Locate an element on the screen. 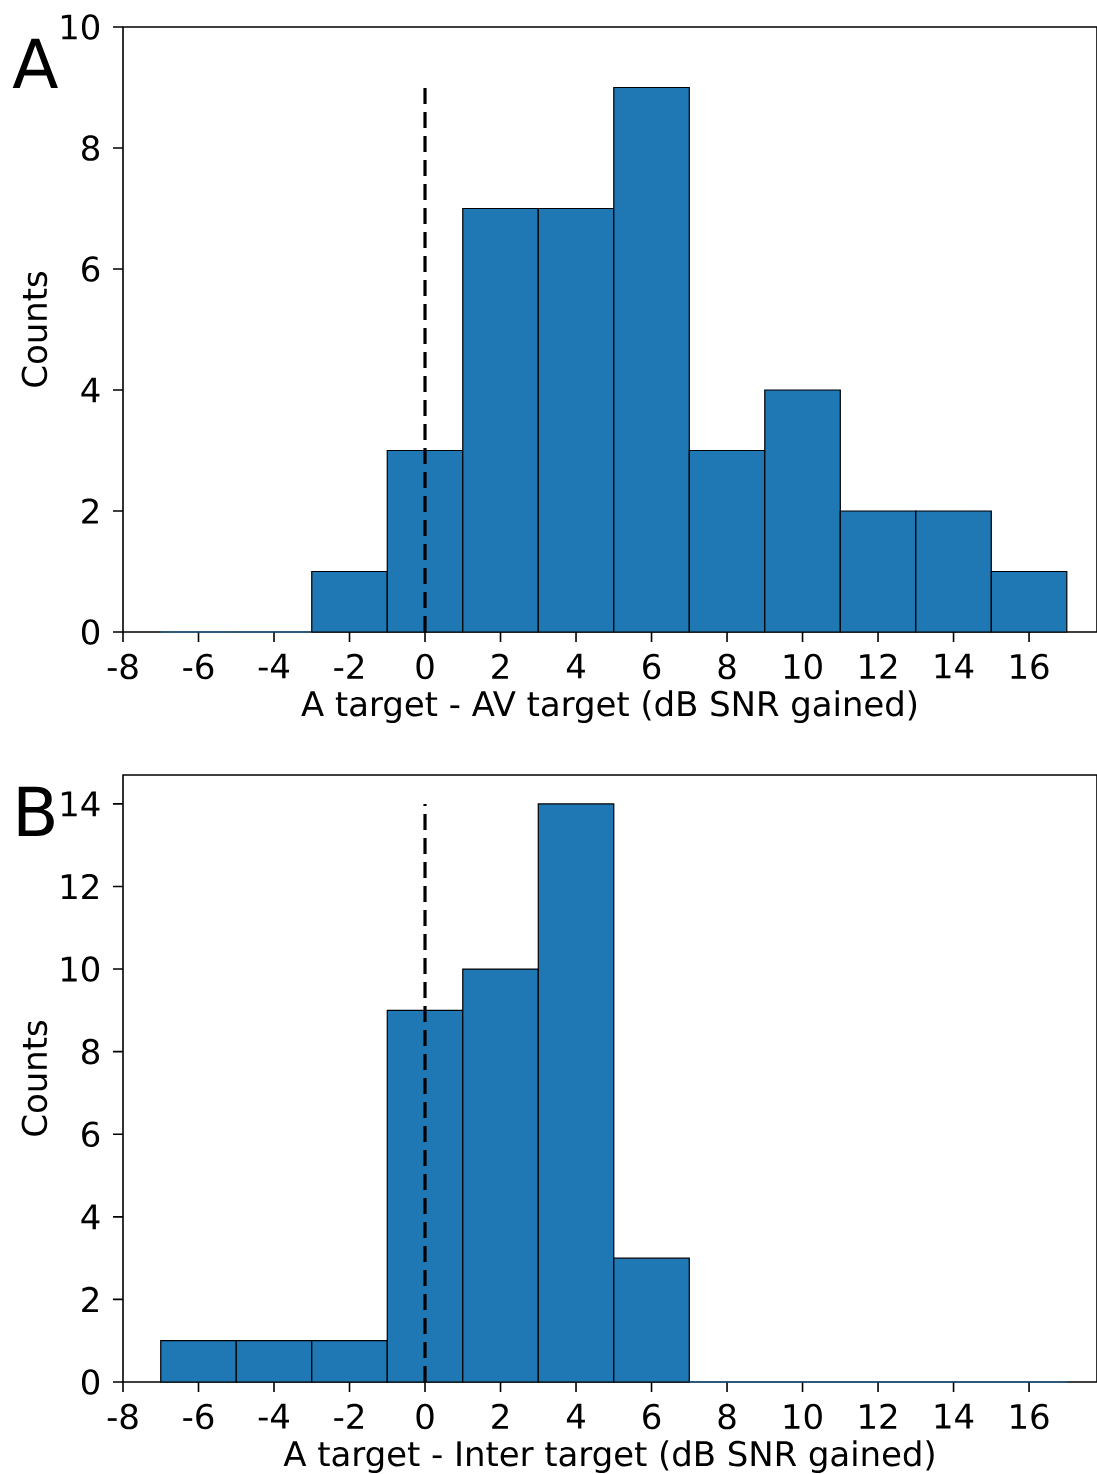 This screenshot has height=1474, width=1097. y-tick-label: 12 is located at coordinates (79, 886).